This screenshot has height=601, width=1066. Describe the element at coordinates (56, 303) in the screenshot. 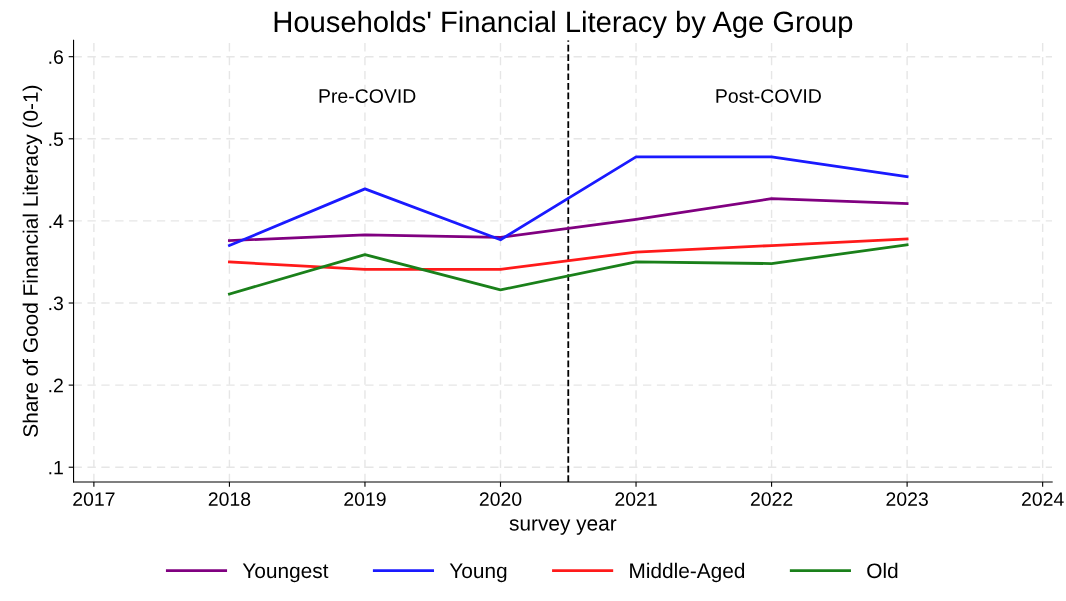

I see `y-tick-label: .3` at that location.